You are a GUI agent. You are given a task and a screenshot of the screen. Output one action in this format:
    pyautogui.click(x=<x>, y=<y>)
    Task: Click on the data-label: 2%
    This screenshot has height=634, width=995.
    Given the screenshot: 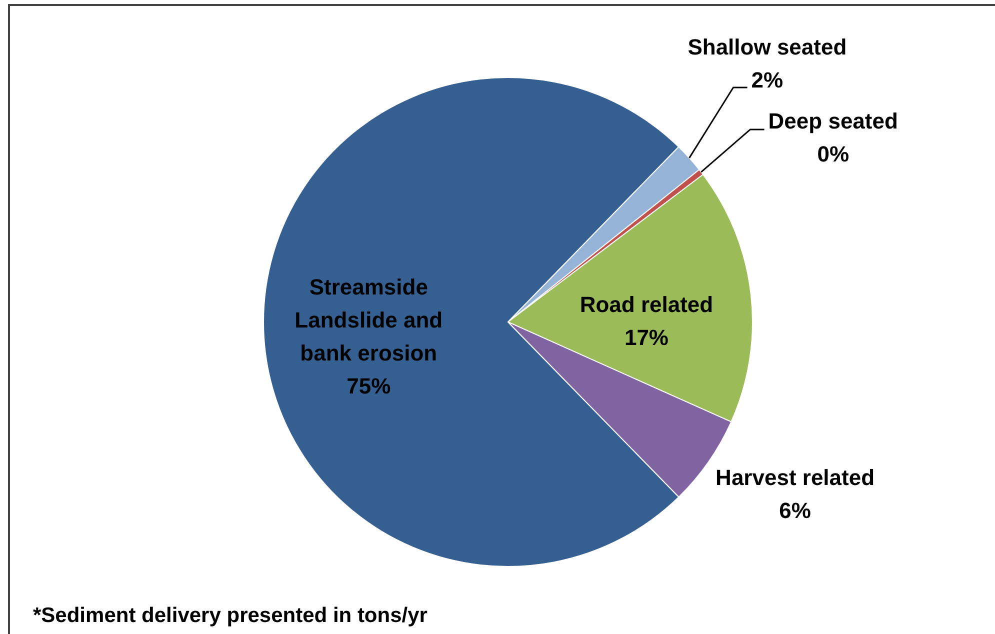 What is the action you would take?
    pyautogui.click(x=767, y=80)
    